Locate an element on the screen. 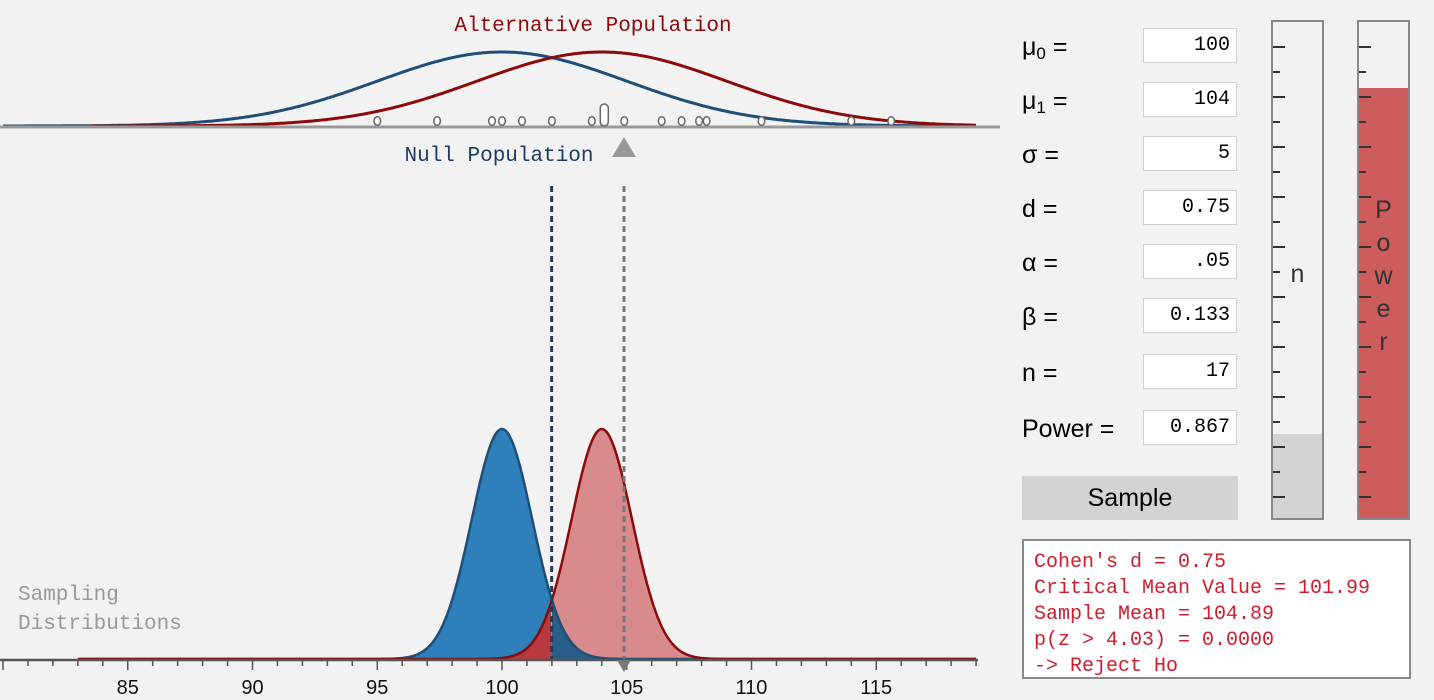 Image resolution: width=1434 pixels, height=700 pixels. alpha-label: α = is located at coordinates (1040, 263).